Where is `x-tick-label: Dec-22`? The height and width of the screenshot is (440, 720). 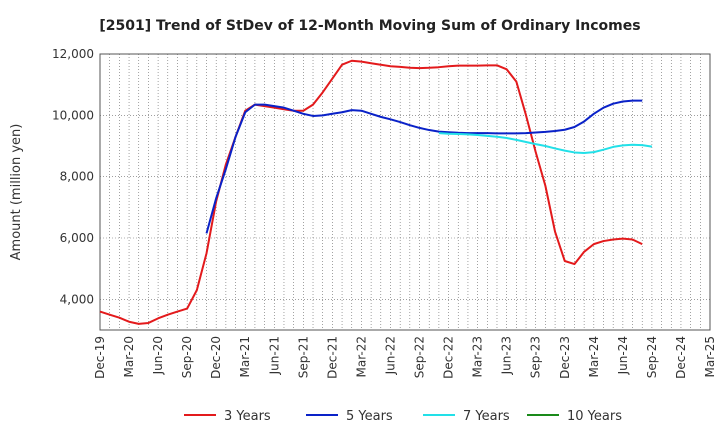 x-tick-label: Dec-22 is located at coordinates (449, 357).